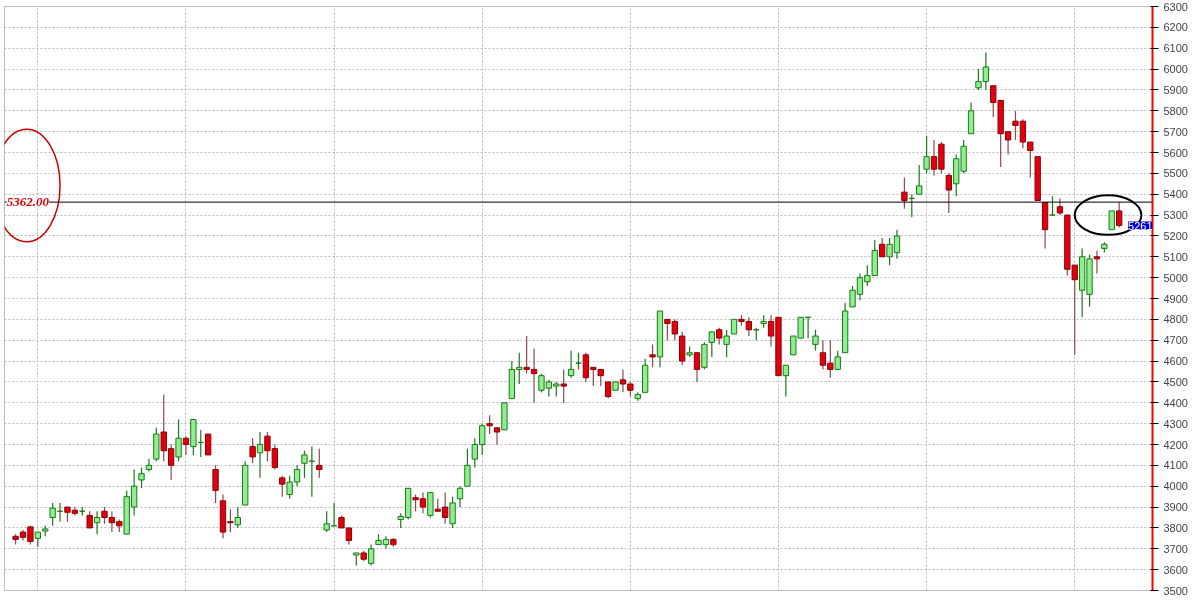 The image size is (1198, 606). I want to click on y-tick-label: 5700, so click(1175, 131).